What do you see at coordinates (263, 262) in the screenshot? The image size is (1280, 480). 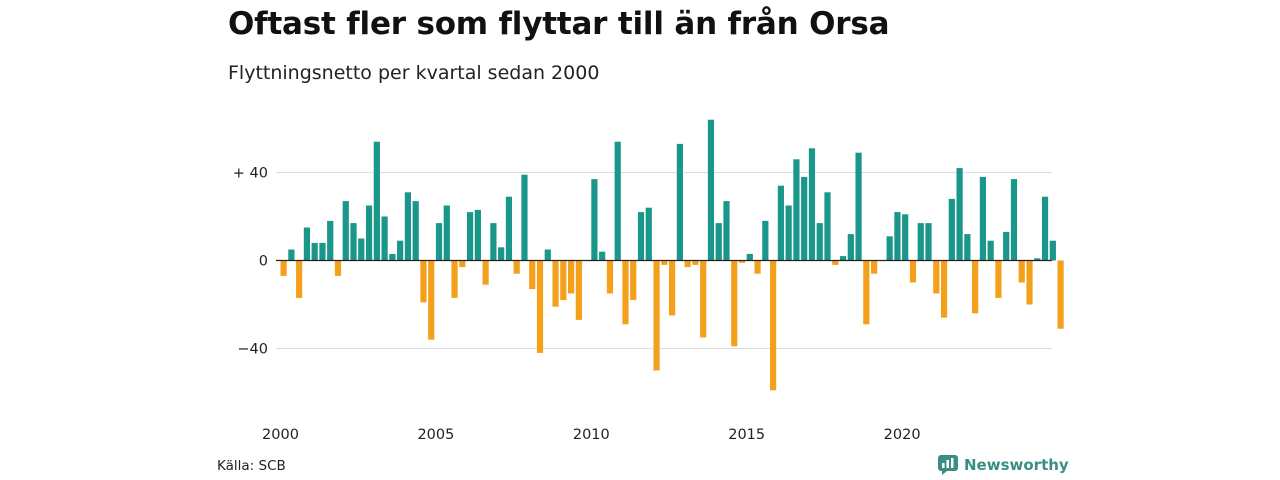 I see `y-tick-label: 0` at bounding box center [263, 262].